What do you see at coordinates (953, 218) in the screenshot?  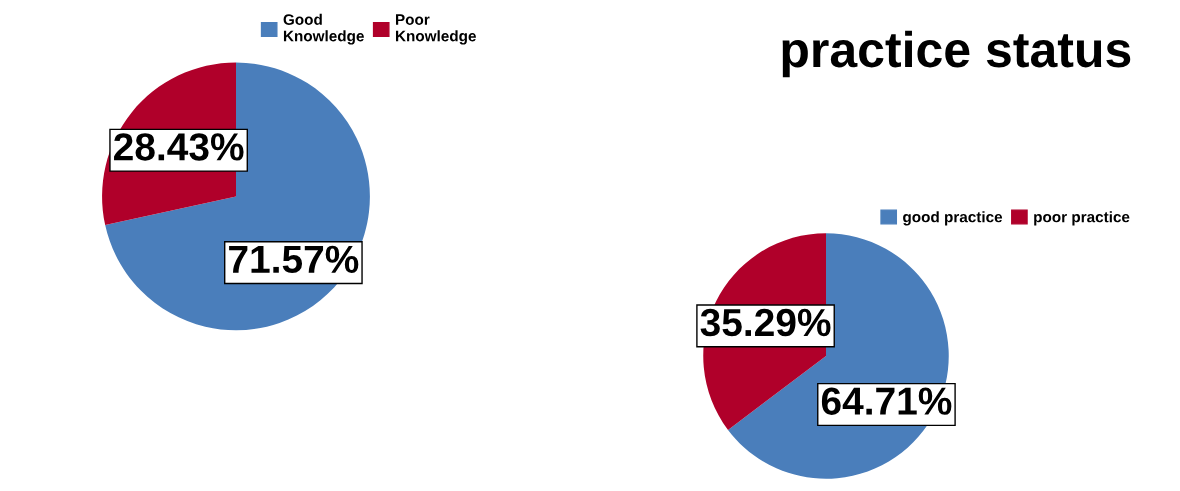 I see `legend-label: good practice` at bounding box center [953, 218].